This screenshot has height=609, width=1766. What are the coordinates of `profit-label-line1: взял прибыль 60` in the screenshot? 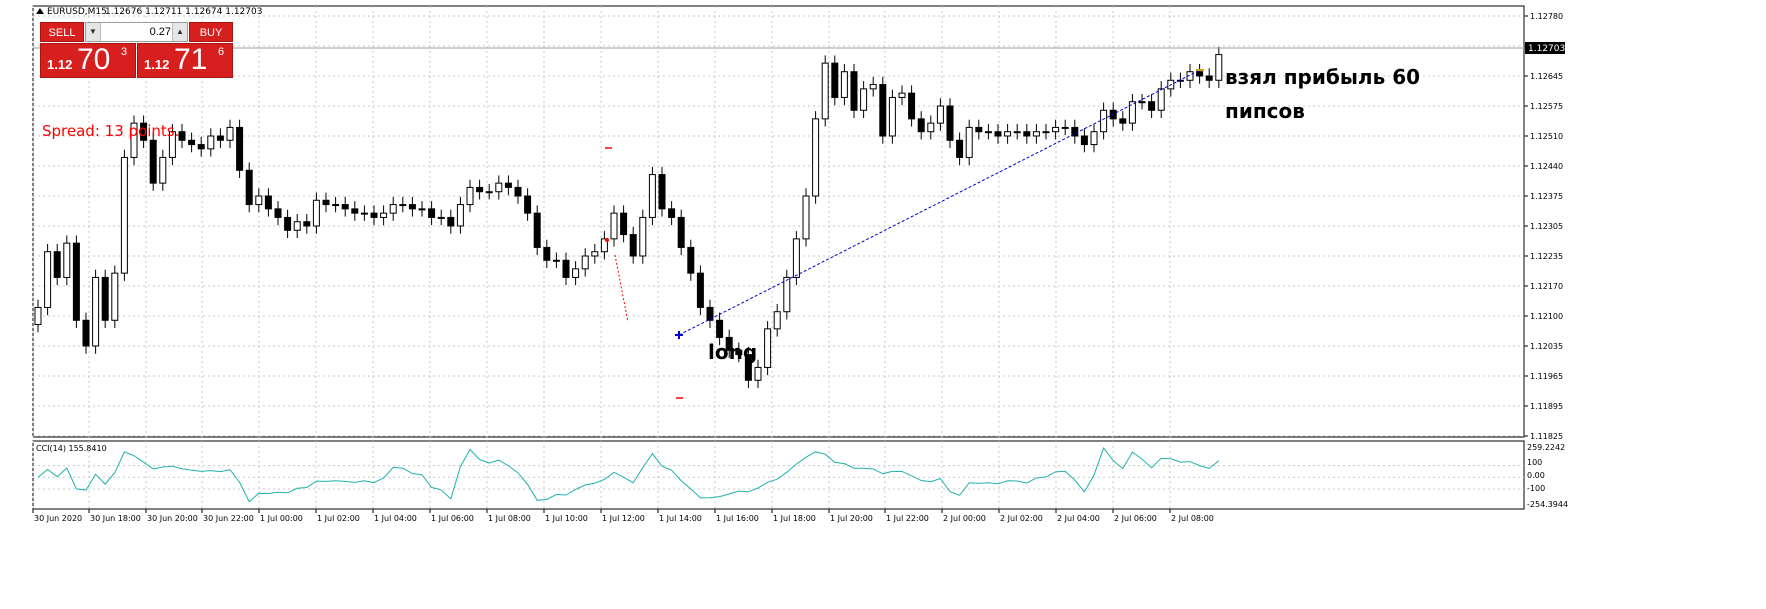 It's located at (1322, 77).